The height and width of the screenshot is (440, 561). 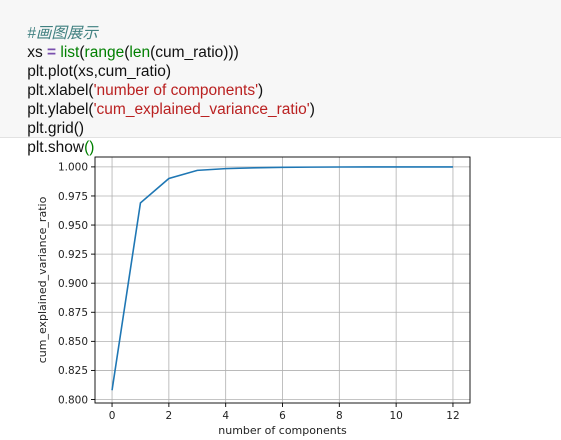 I want to click on builtin-token: list, so click(x=70, y=52).